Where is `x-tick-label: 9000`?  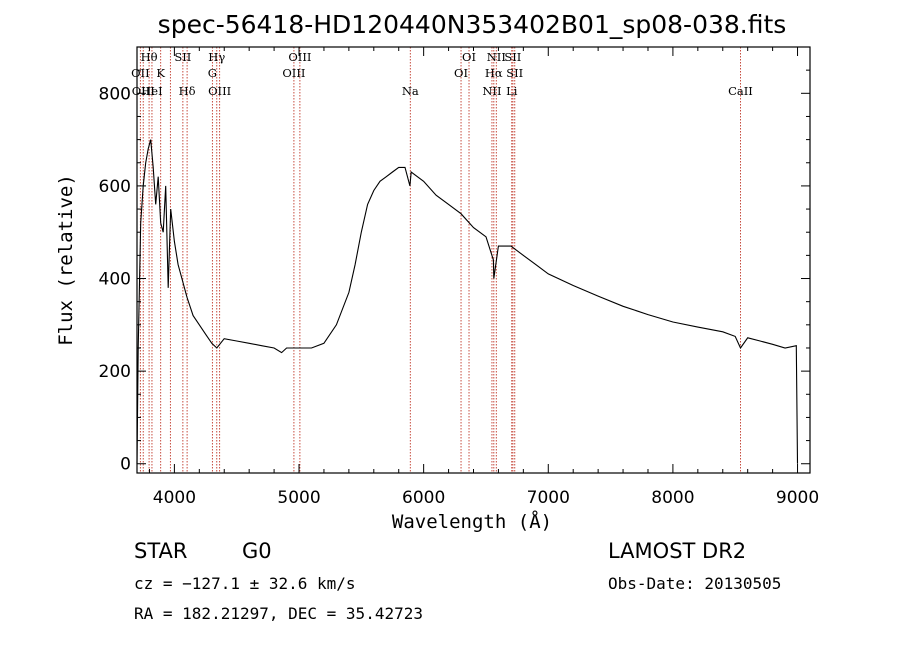 x-tick-label: 9000 is located at coordinates (797, 498).